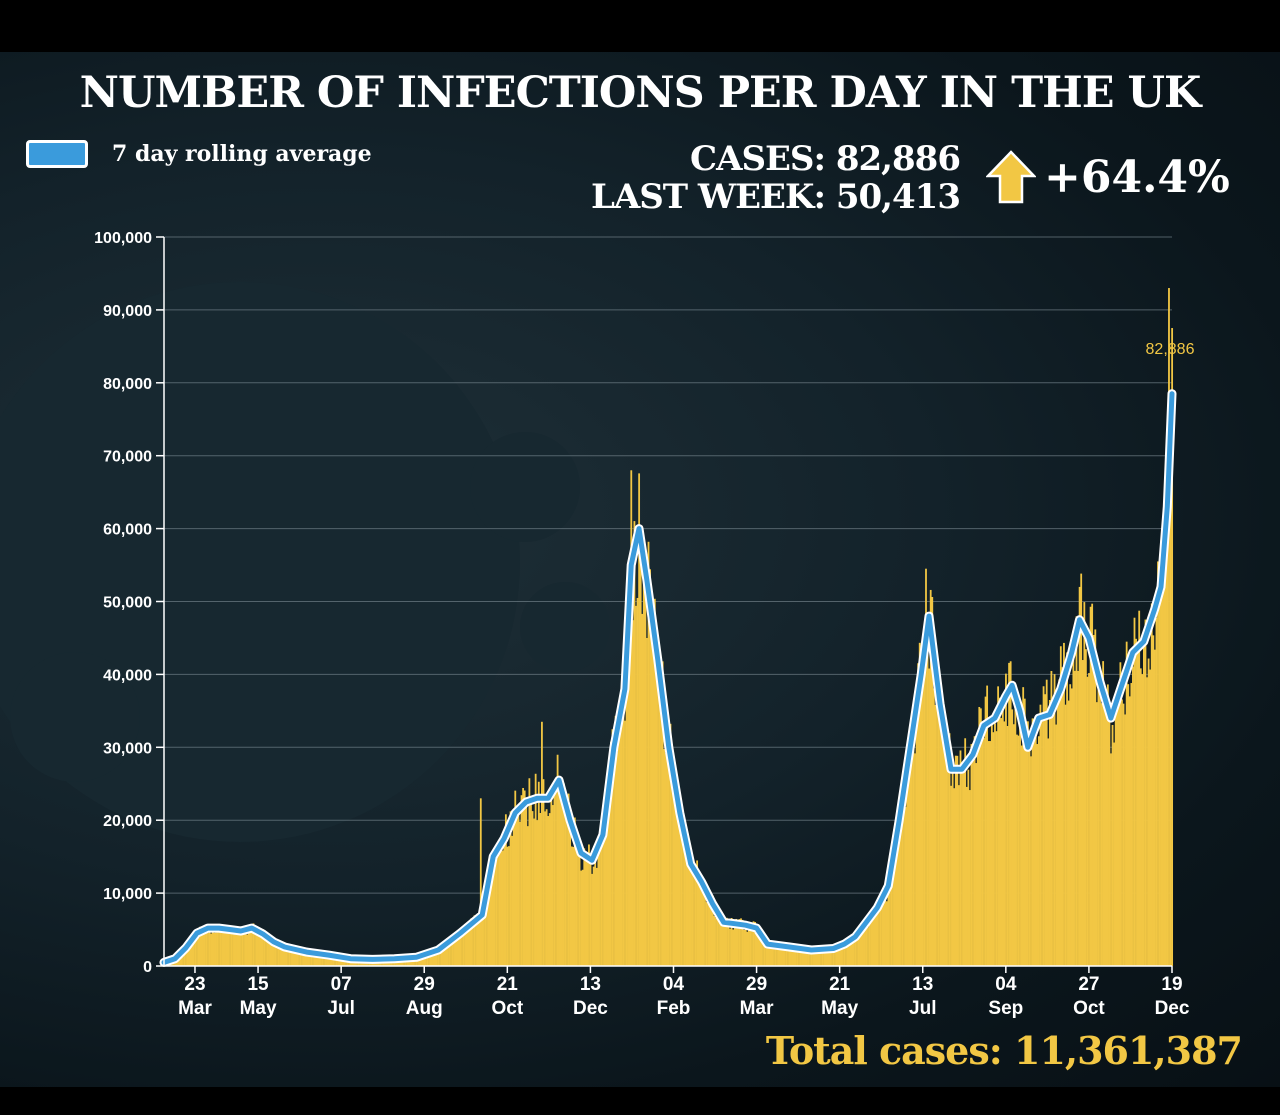 The width and height of the screenshot is (1280, 1115). What do you see at coordinates (127, 530) in the screenshot?
I see `y-tick-label: 60,000` at bounding box center [127, 530].